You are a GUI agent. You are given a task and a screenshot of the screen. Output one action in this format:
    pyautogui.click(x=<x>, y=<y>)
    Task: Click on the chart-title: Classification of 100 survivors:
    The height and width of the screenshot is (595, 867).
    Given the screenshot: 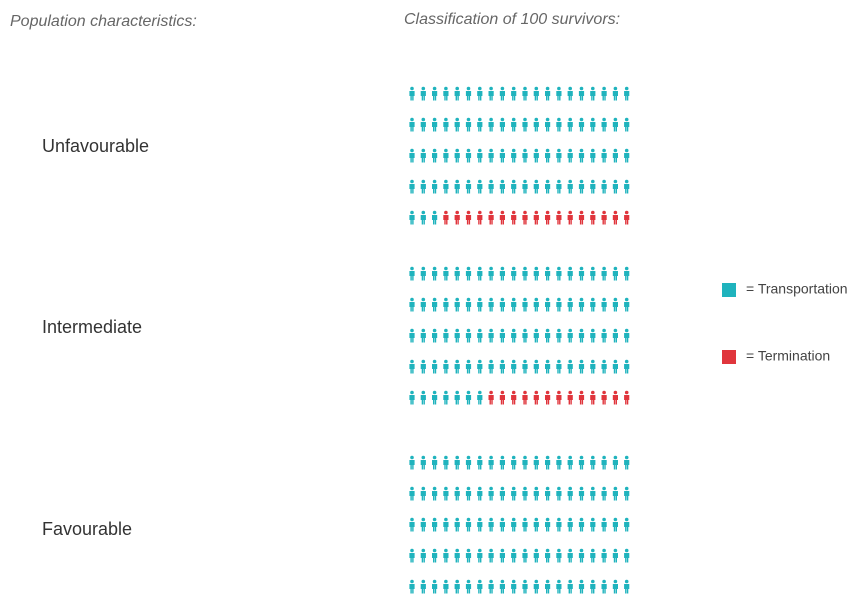 What is the action you would take?
    pyautogui.click(x=512, y=19)
    